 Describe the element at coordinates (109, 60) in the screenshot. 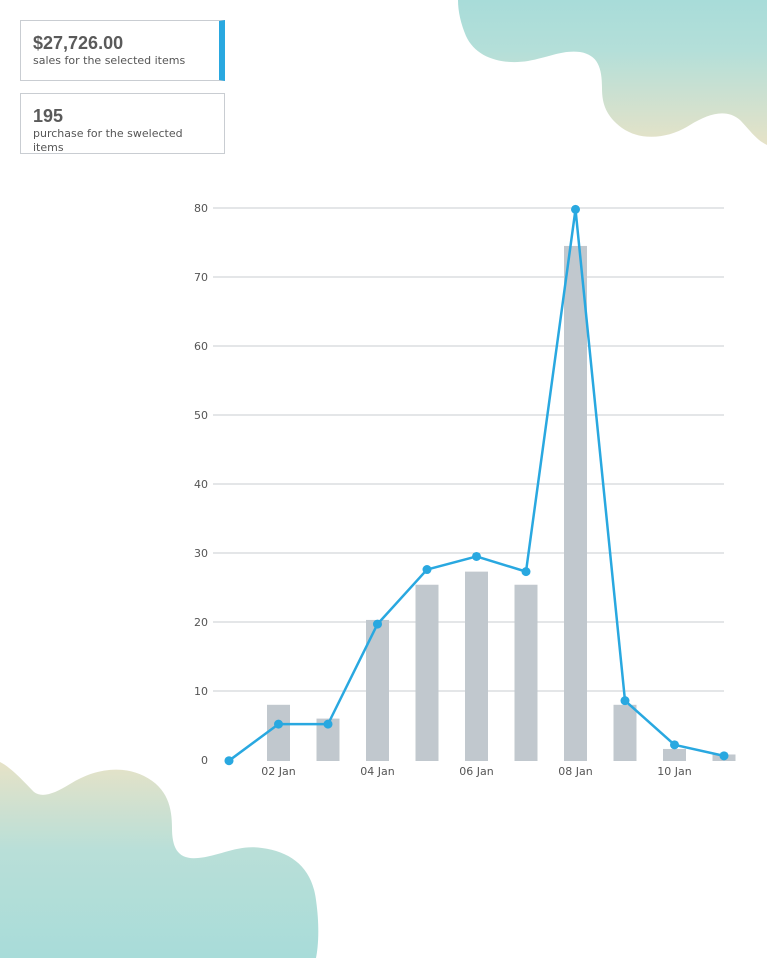

I see `sales-label: sales for the selected items` at that location.